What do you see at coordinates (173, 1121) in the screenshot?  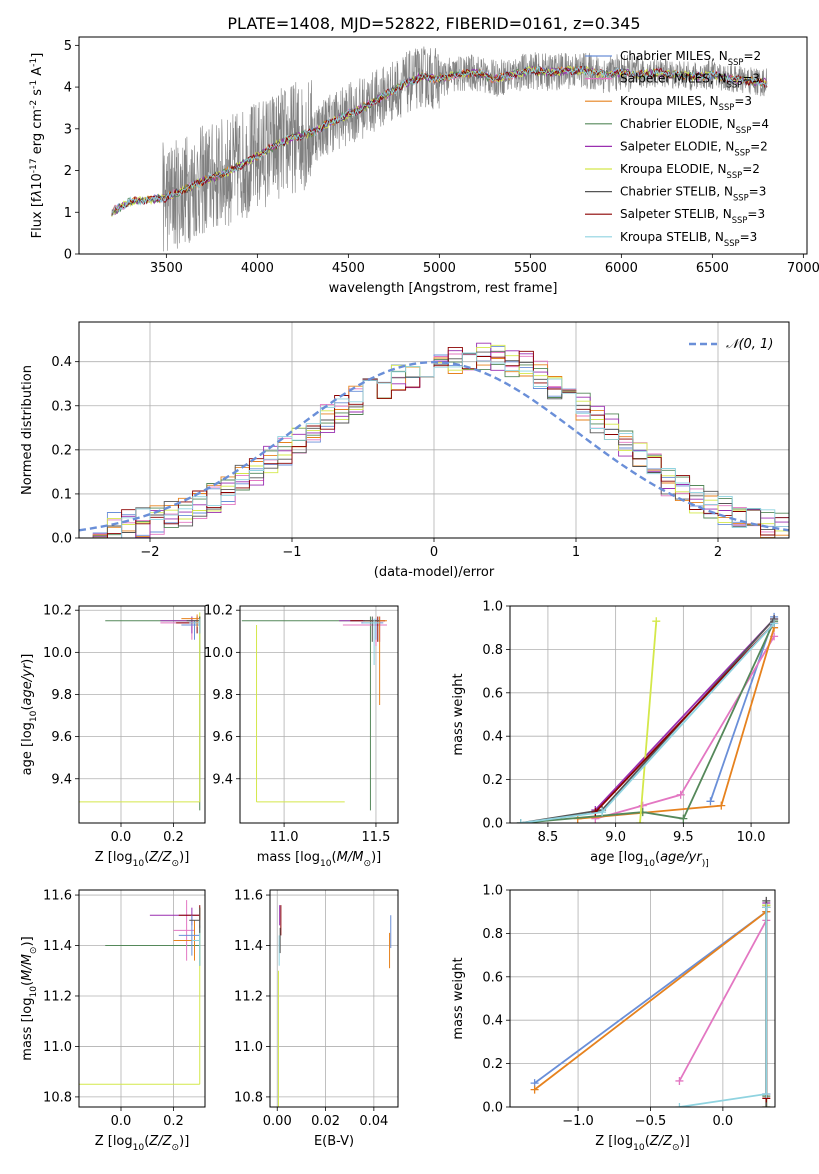 I see `x-tick-label: 0.2` at bounding box center [173, 1121].